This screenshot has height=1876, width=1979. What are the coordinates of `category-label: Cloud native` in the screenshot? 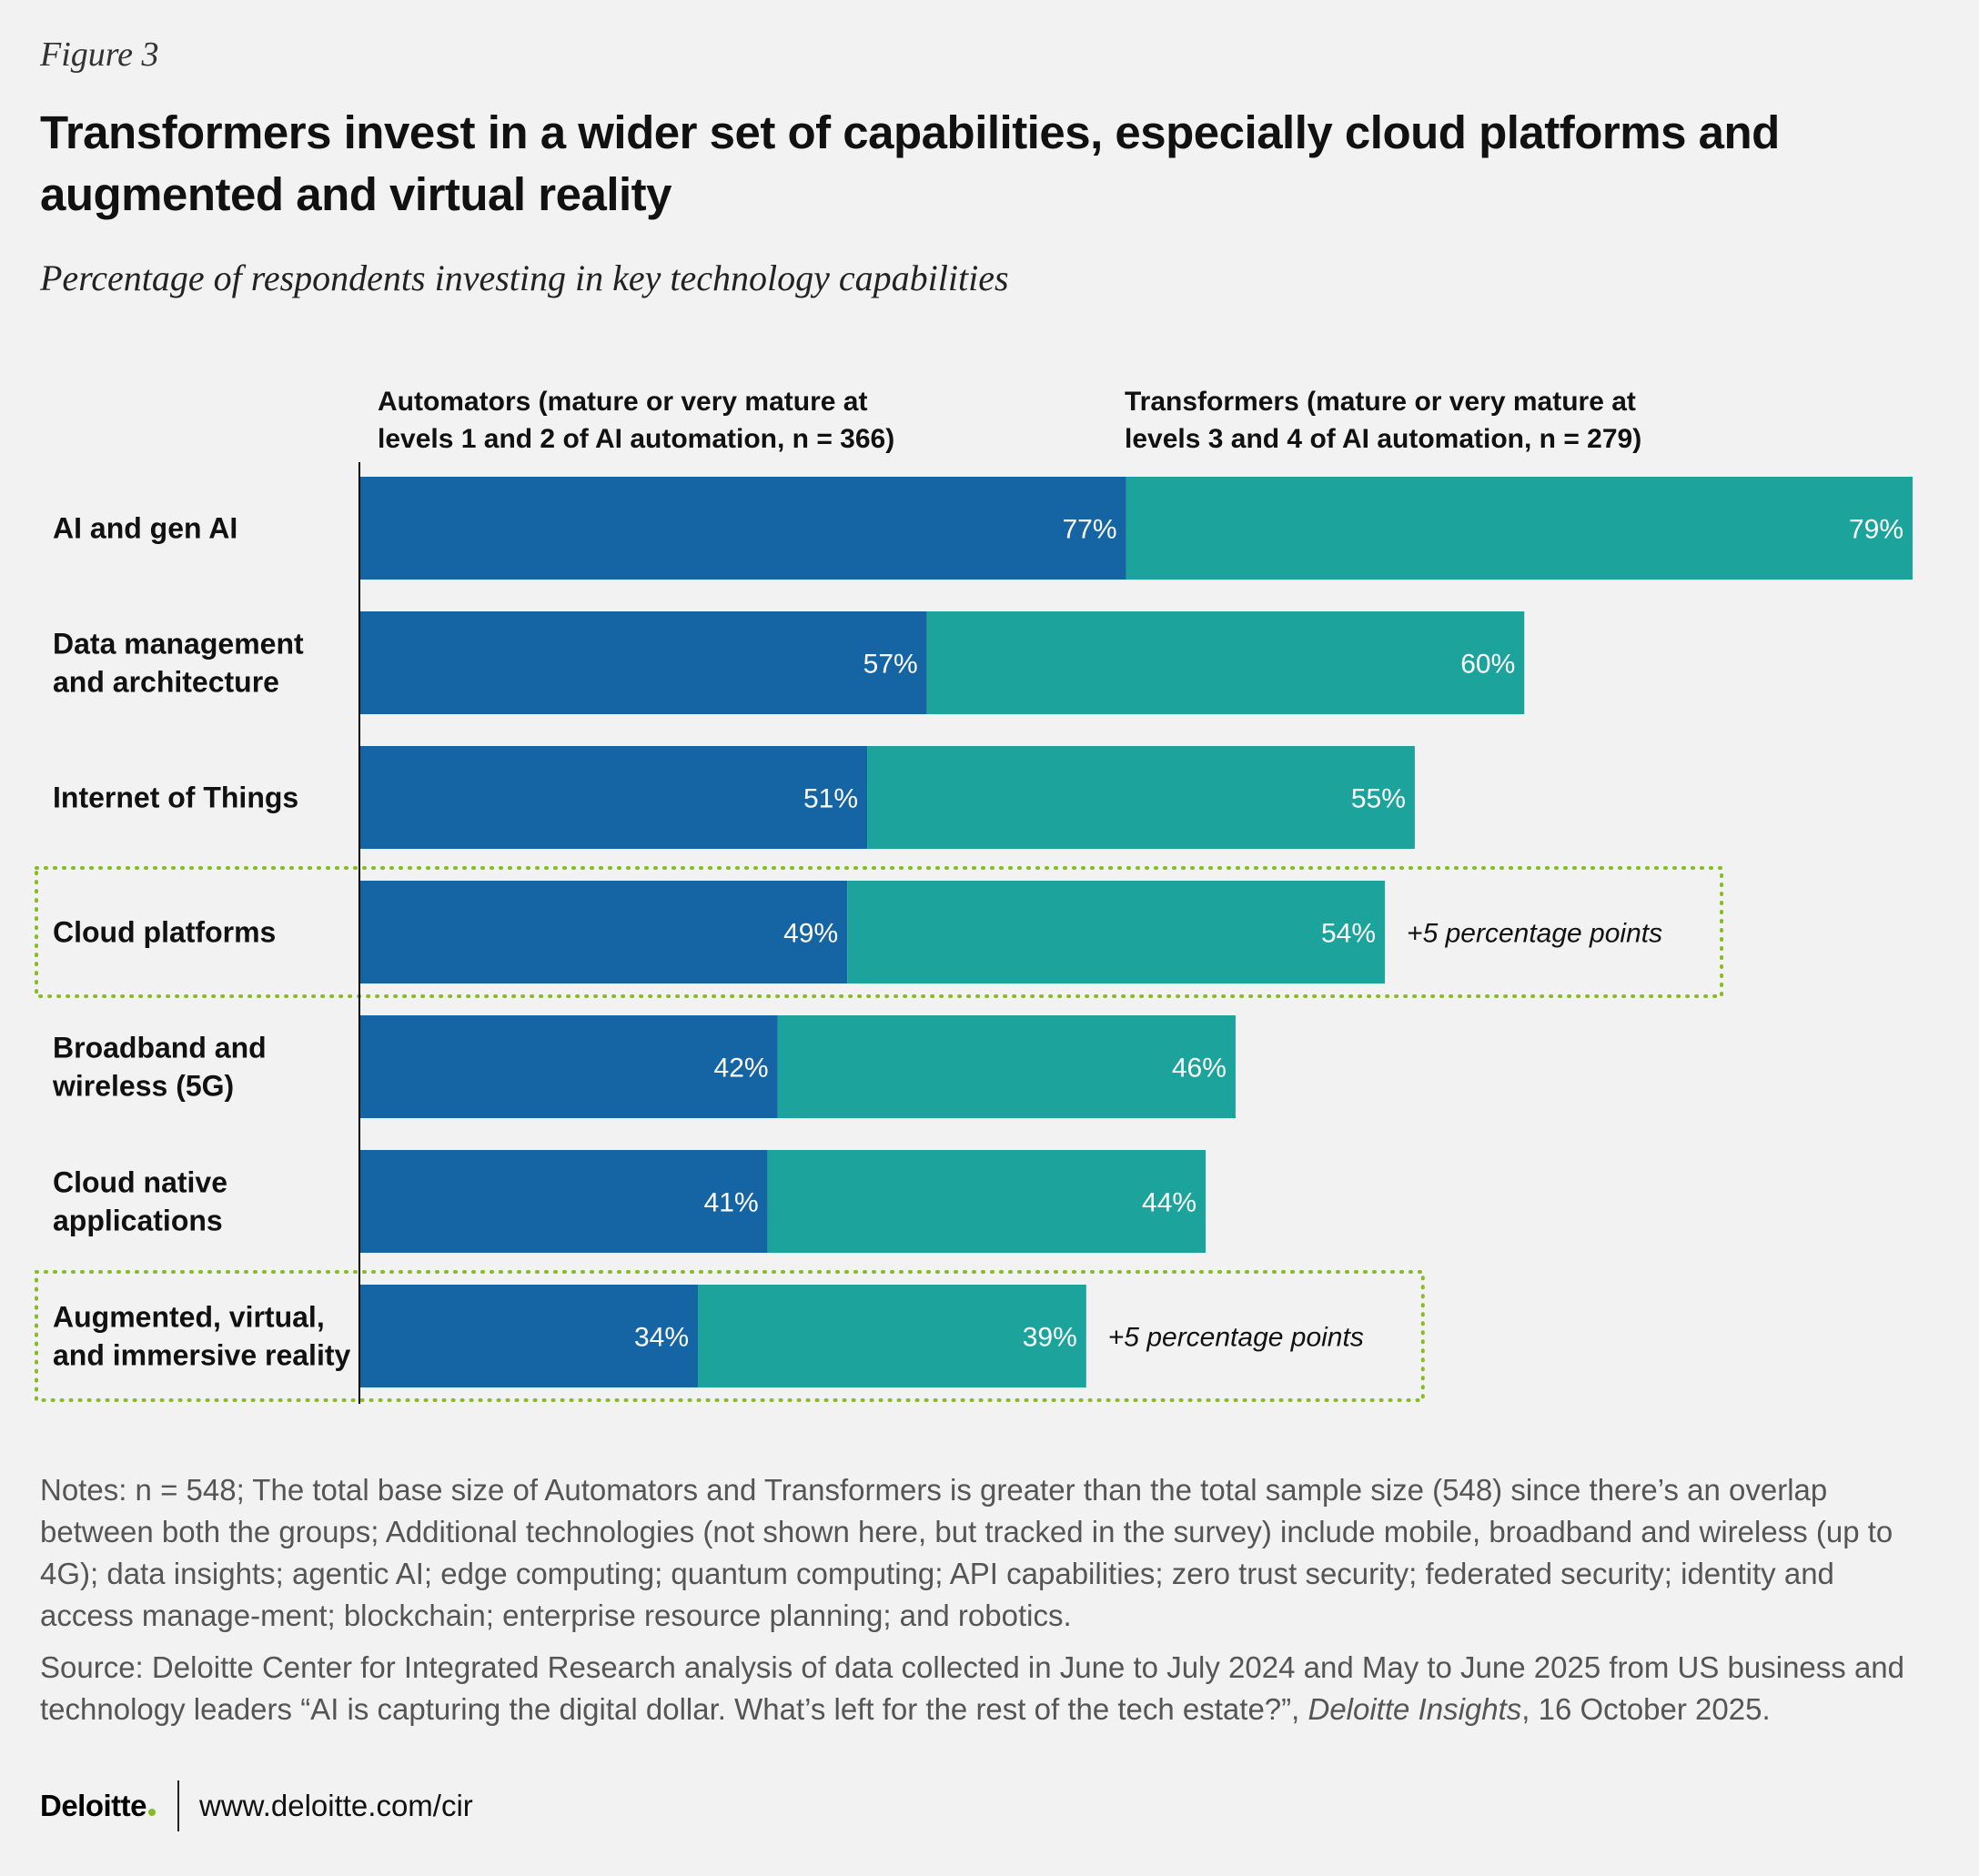 It's located at (140, 1182).